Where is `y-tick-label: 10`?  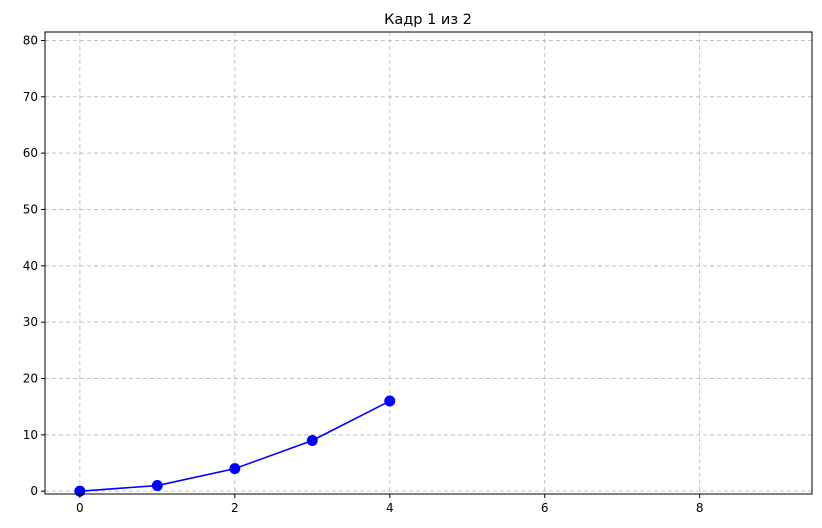 y-tick-label: 10 is located at coordinates (30, 435).